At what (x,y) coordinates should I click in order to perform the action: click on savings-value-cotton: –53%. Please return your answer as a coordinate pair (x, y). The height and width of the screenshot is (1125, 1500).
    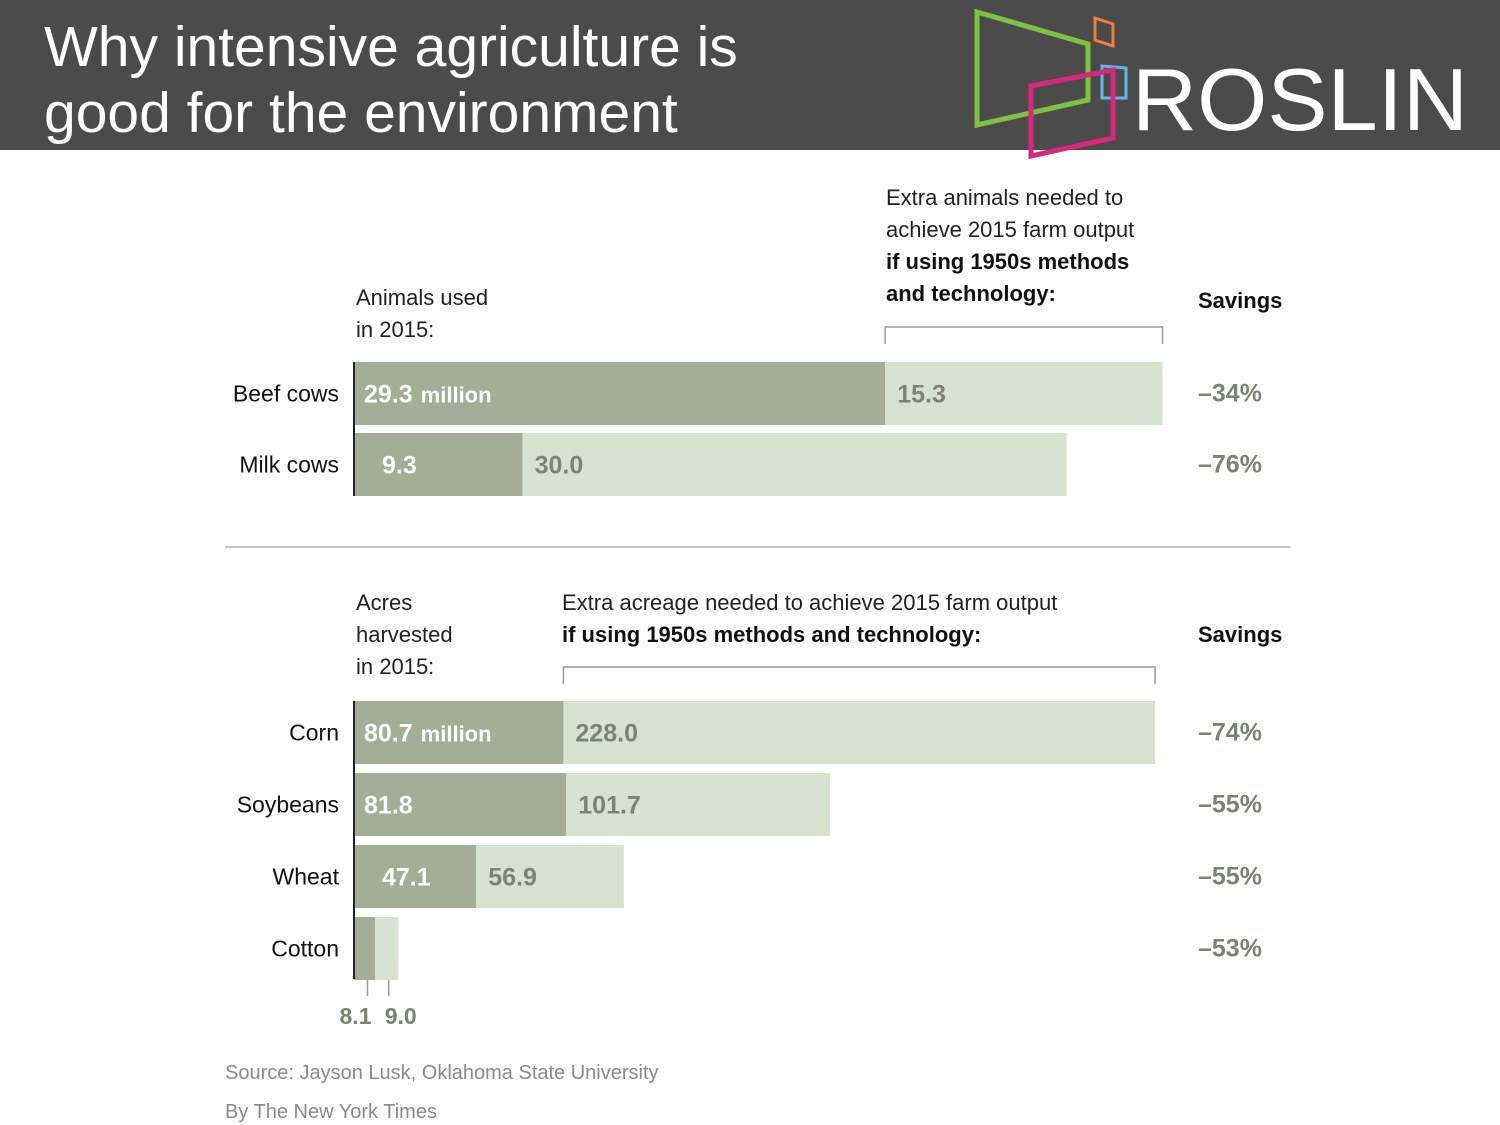
    Looking at the image, I should click on (1230, 949).